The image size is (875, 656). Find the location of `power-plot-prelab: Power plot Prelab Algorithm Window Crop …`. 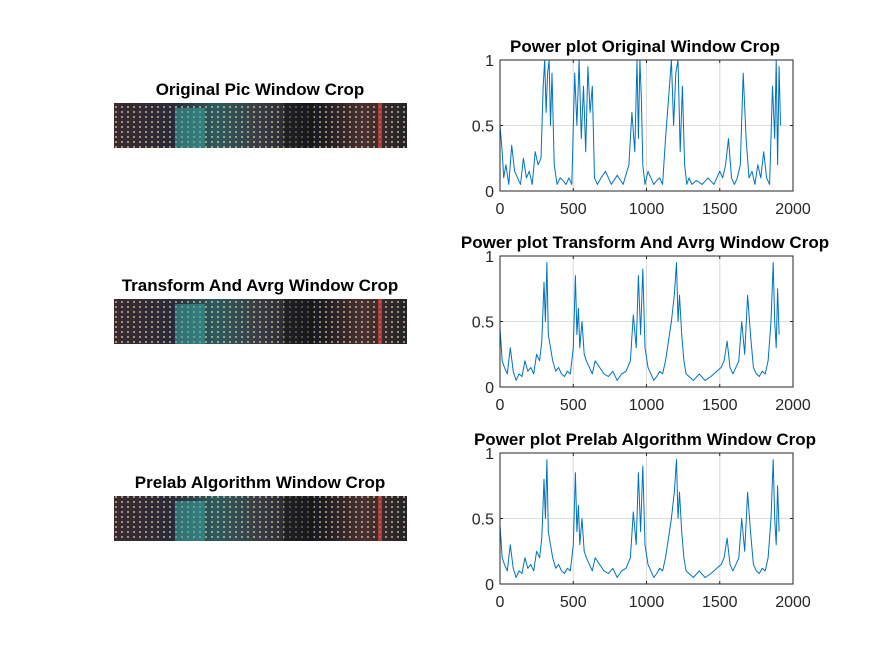

power-plot-prelab: Power plot Prelab Algorithm Window Crop … is located at coordinates (644, 520).